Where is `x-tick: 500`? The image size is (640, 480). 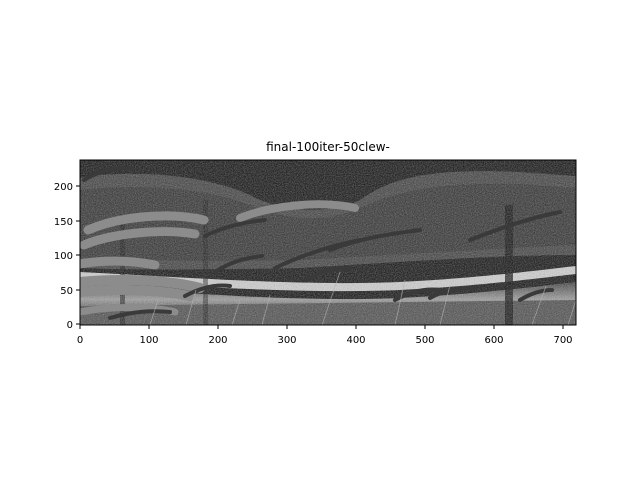
x-tick: 500 is located at coordinates (424, 335).